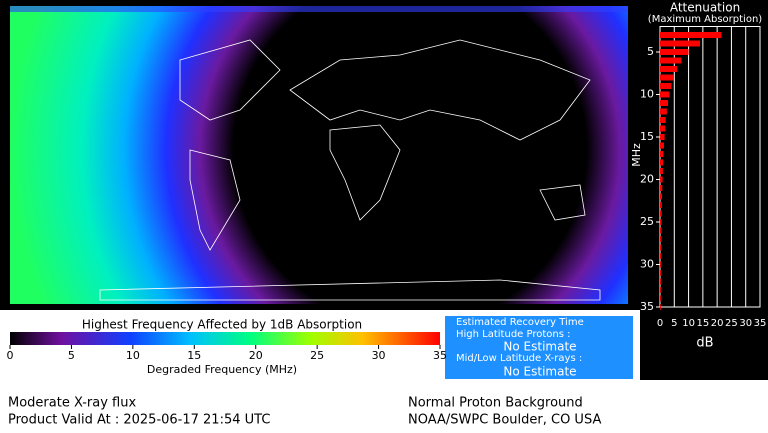 Image resolution: width=768 pixels, height=433 pixels. Describe the element at coordinates (222, 369) in the screenshot. I see `colorbar-label: Degraded Frequency (MHz)` at that location.